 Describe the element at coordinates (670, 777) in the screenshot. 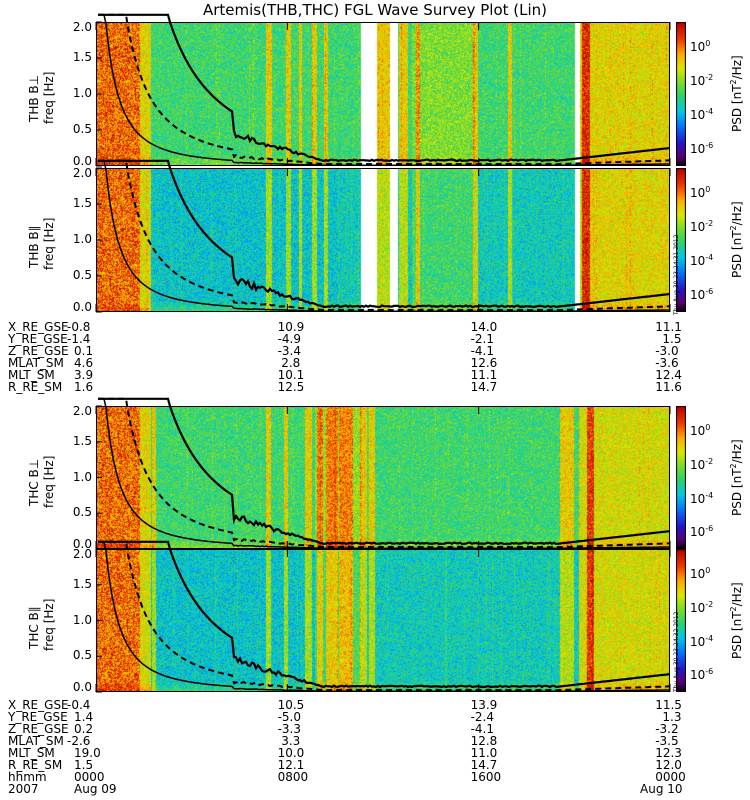

I see `ephemeris-value: 0000` at that location.